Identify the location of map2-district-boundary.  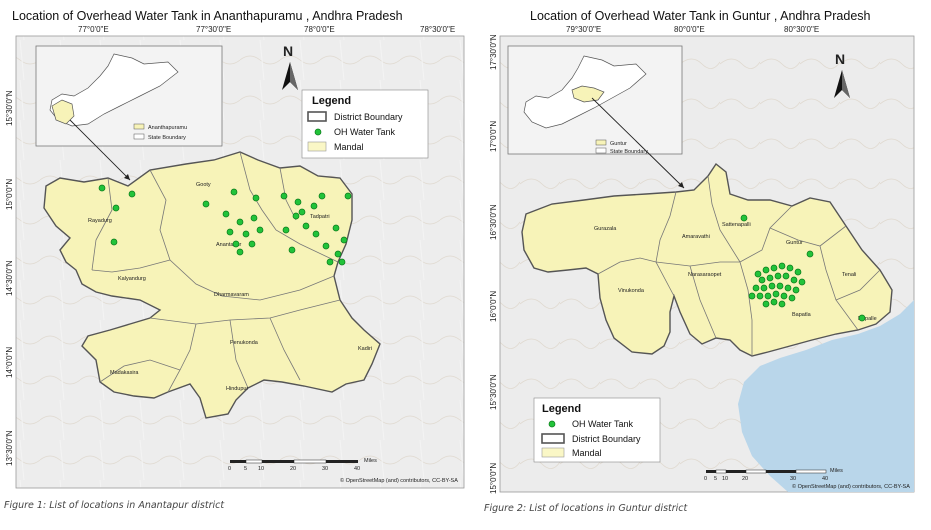
(707, 259).